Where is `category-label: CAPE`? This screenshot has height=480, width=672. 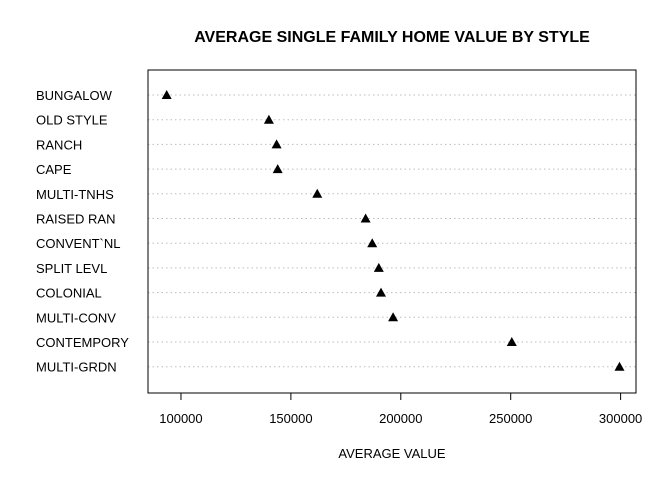 category-label: CAPE is located at coordinates (54, 169).